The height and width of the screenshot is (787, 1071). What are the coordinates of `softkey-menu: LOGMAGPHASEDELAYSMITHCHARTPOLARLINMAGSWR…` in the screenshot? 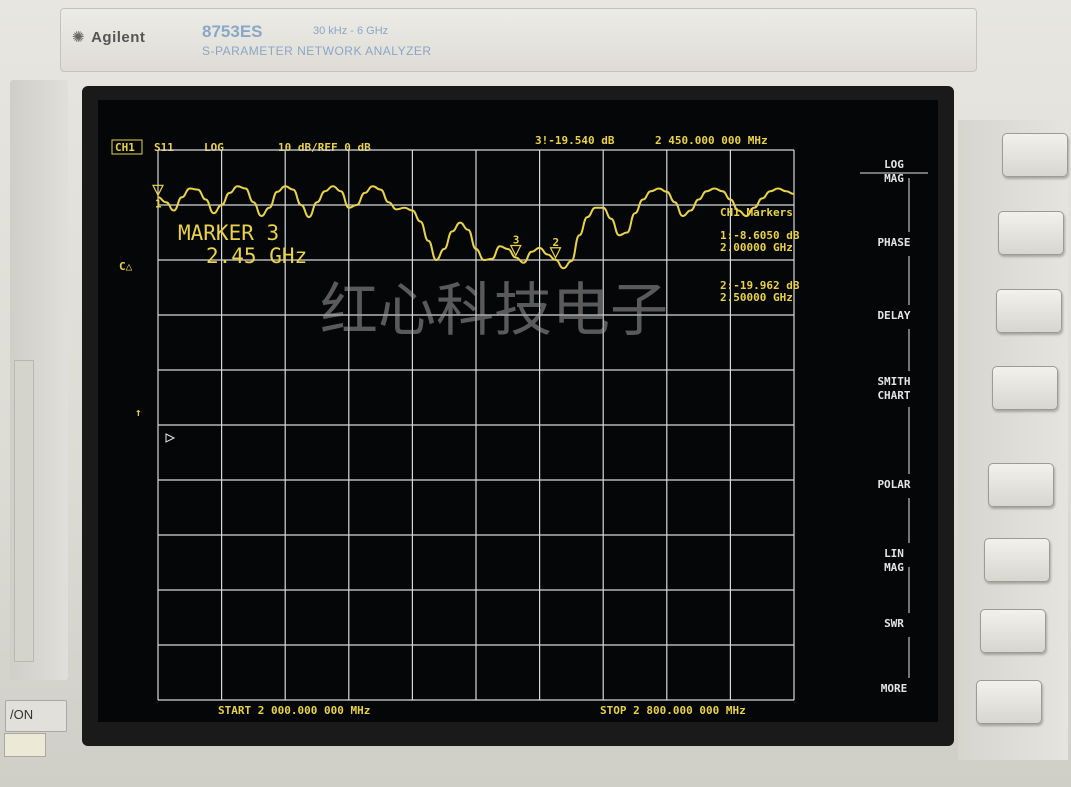 It's located at (894, 426).